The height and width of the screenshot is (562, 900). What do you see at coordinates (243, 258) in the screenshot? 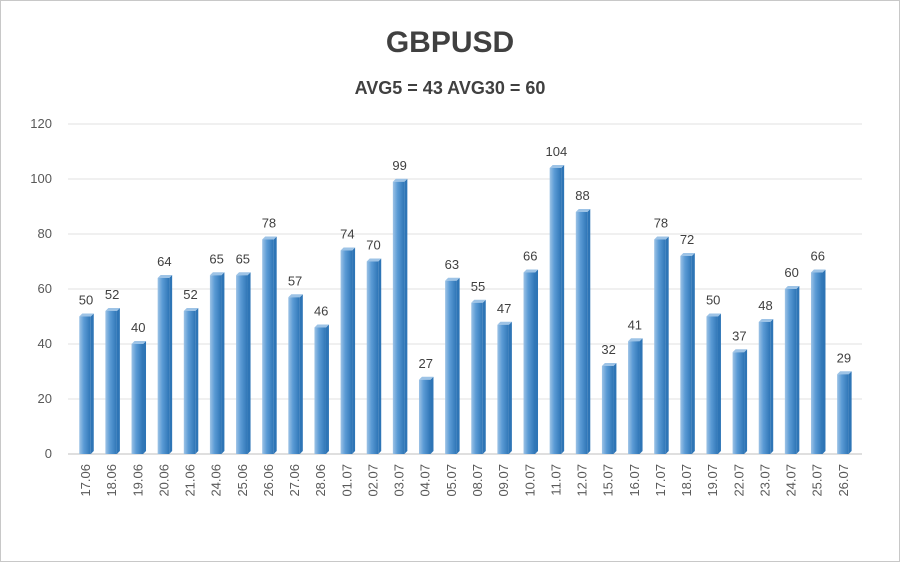
I see `data-label: 65` at bounding box center [243, 258].